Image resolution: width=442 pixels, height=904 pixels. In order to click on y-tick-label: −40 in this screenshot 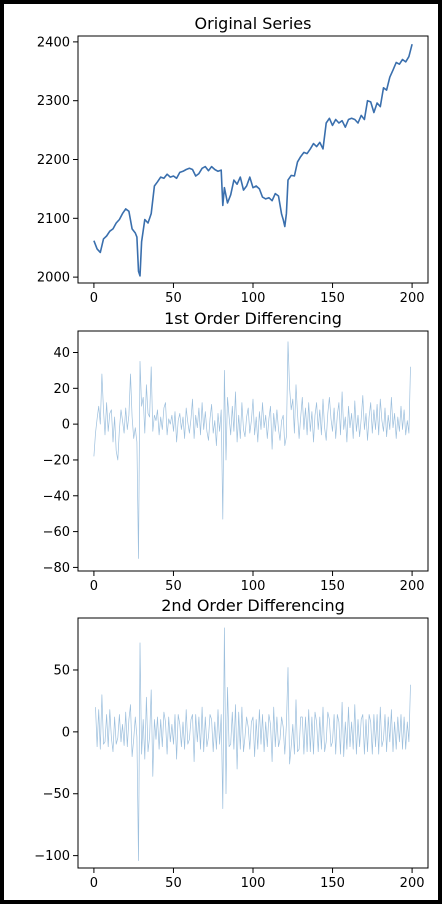, I will do `click(56, 496)`.